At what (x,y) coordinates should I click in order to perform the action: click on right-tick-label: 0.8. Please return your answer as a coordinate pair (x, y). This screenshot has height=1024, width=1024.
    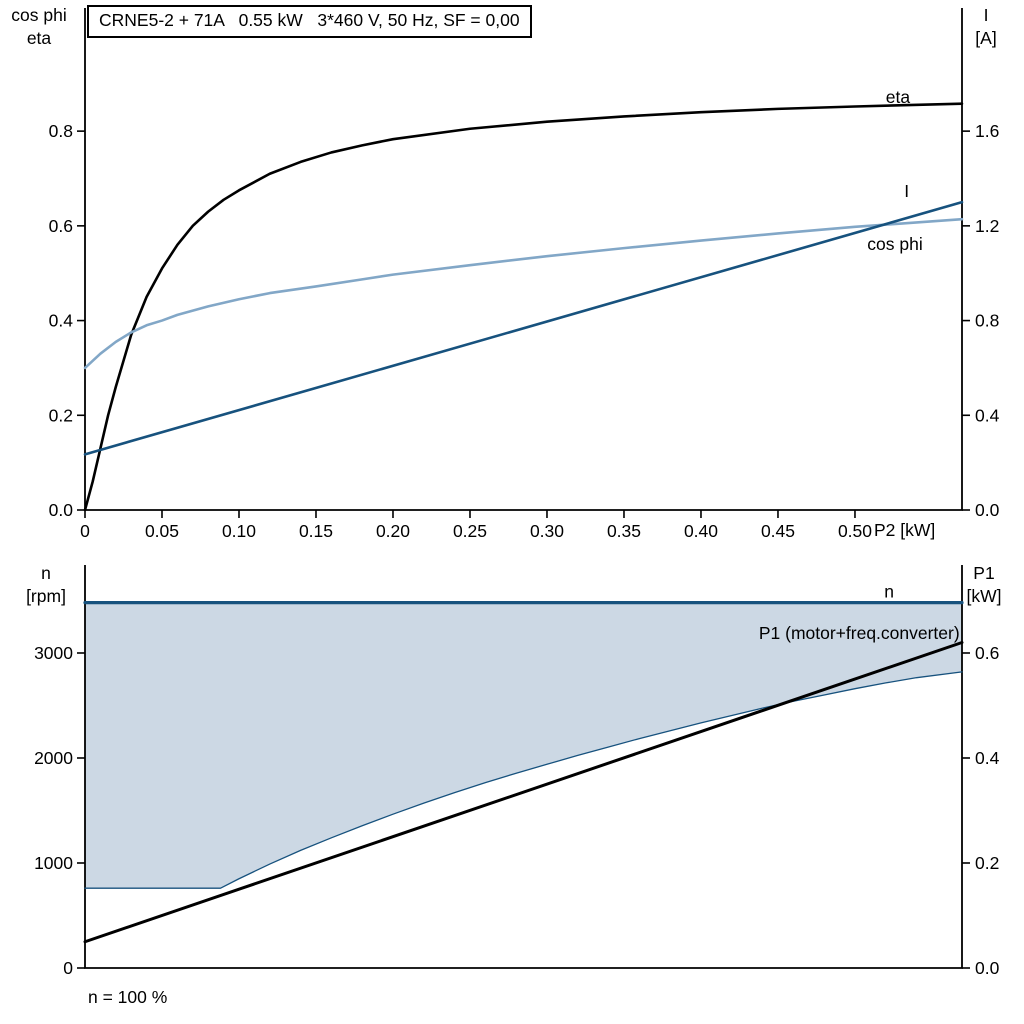
    Looking at the image, I should click on (987, 321).